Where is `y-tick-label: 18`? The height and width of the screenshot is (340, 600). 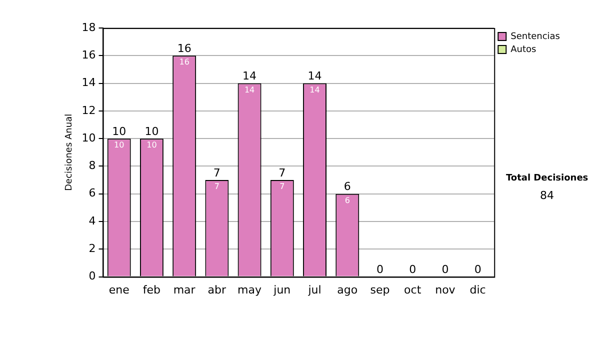 y-tick-label: 18 is located at coordinates (89, 27).